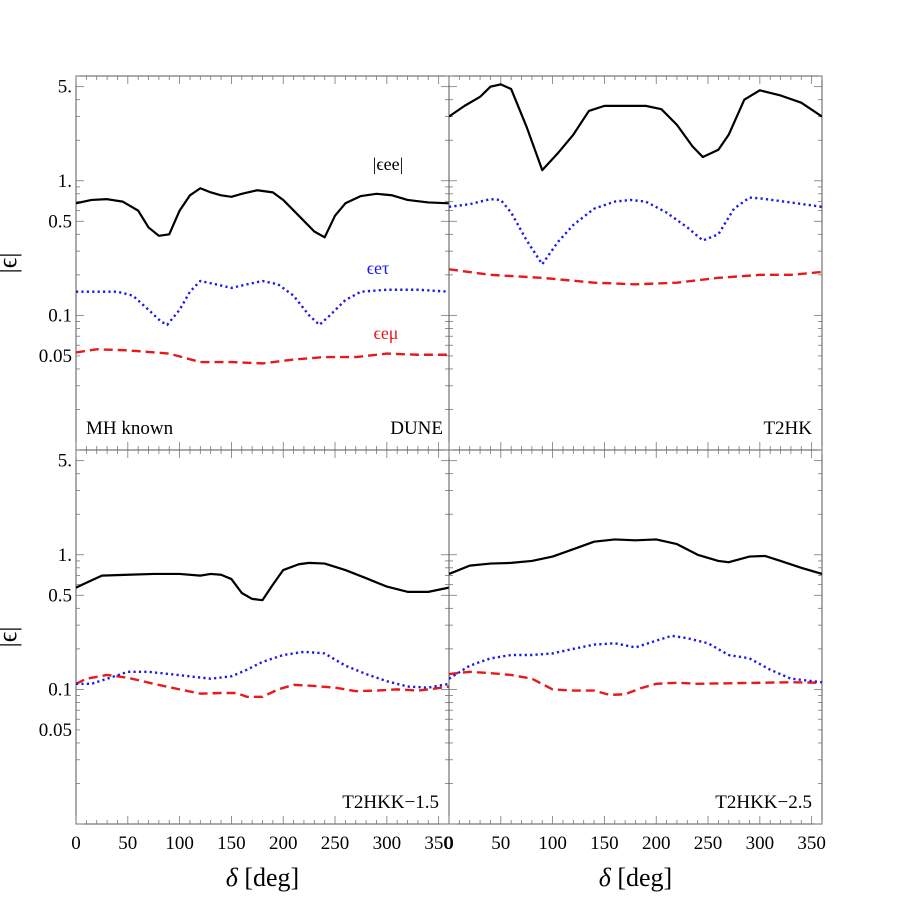 The image size is (900, 900). Describe the element at coordinates (130, 428) in the screenshot. I see `panel-label: MH known` at that location.